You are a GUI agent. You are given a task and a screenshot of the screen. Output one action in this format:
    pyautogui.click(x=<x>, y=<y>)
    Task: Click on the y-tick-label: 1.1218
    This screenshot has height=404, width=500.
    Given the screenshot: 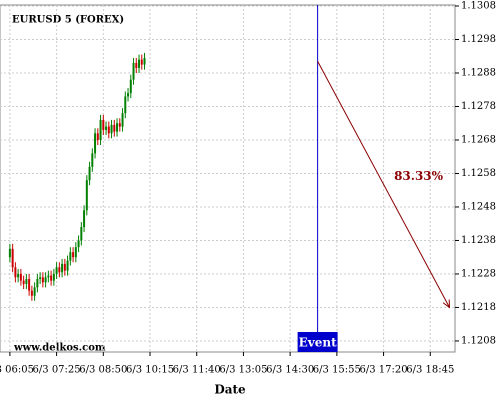 What is the action you would take?
    pyautogui.click(x=478, y=307)
    